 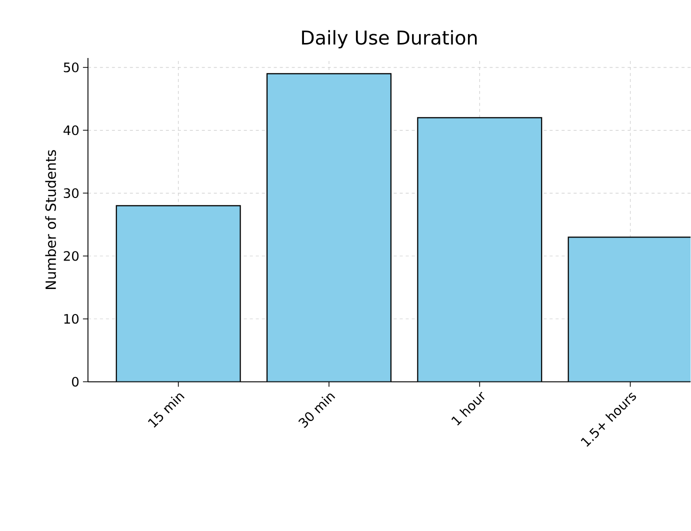 What do you see at coordinates (71, 319) in the screenshot?
I see `y-tick-label: 10` at bounding box center [71, 319].